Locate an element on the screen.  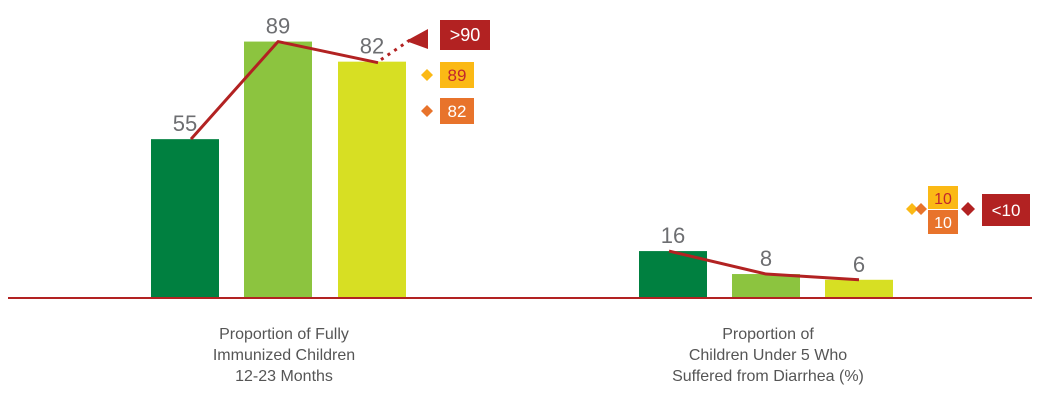
data-label-g2-1: 16 is located at coordinates (673, 235).